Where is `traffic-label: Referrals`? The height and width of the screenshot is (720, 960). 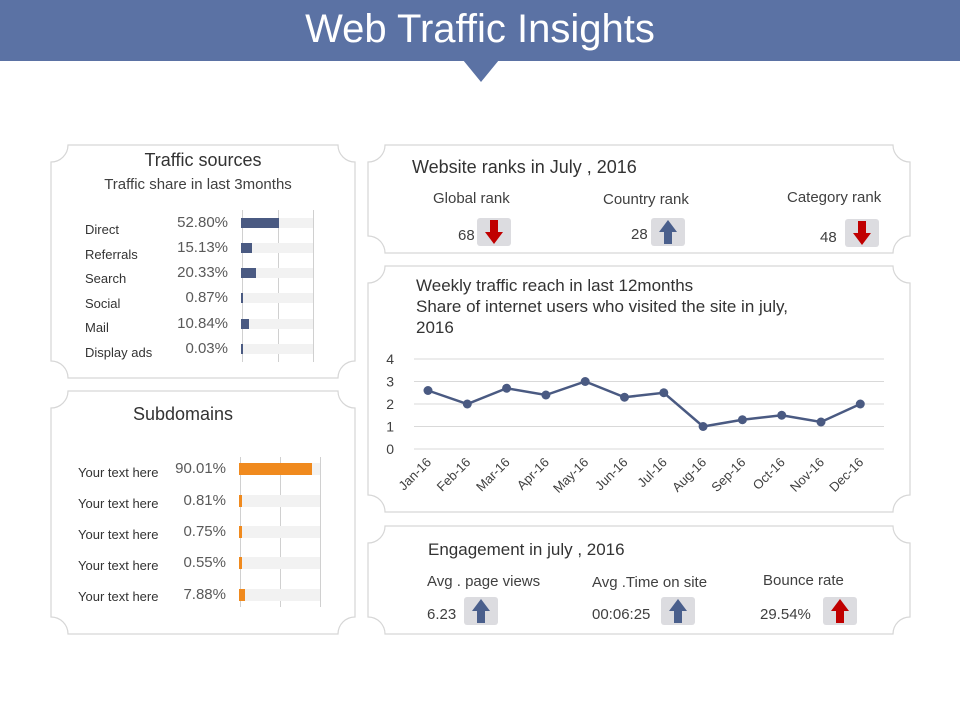
traffic-label: Referrals is located at coordinates (111, 254).